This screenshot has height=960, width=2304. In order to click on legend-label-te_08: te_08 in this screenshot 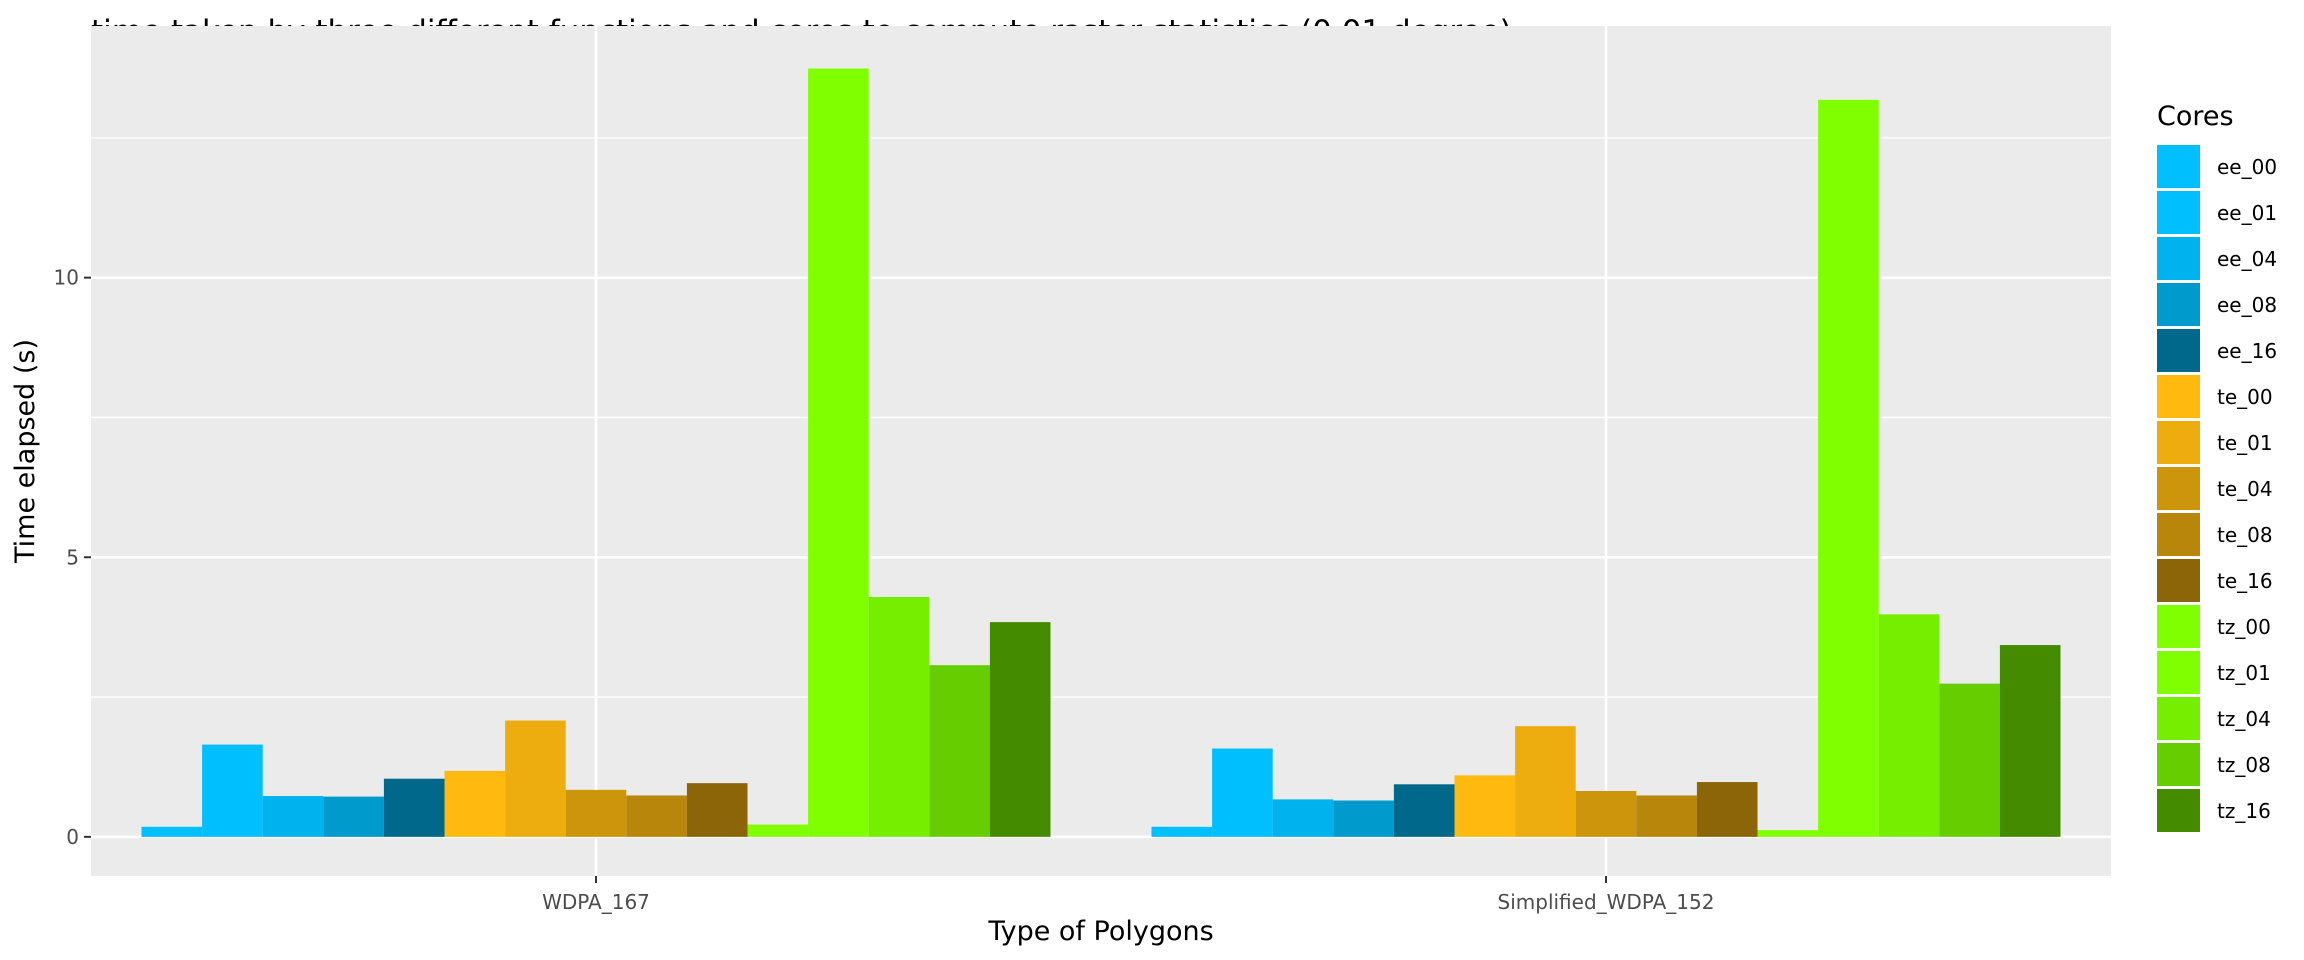, I will do `click(2245, 535)`.